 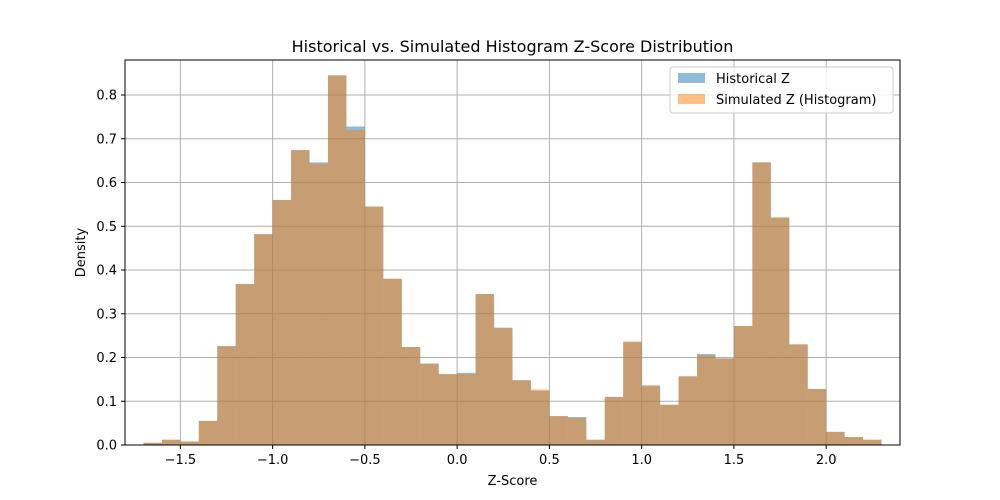 What do you see at coordinates (106, 139) in the screenshot?
I see `y-tick-label: 0.7` at bounding box center [106, 139].